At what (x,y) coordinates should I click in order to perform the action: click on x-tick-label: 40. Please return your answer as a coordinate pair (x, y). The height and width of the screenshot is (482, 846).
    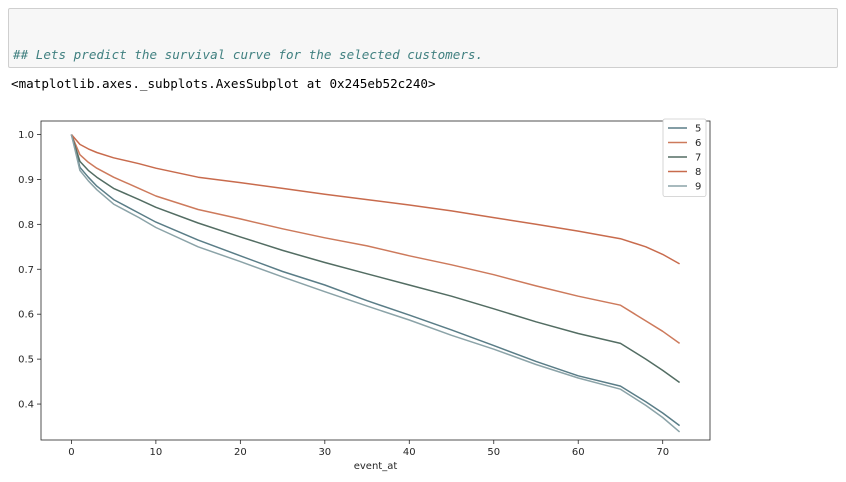
    Looking at the image, I should click on (409, 452).